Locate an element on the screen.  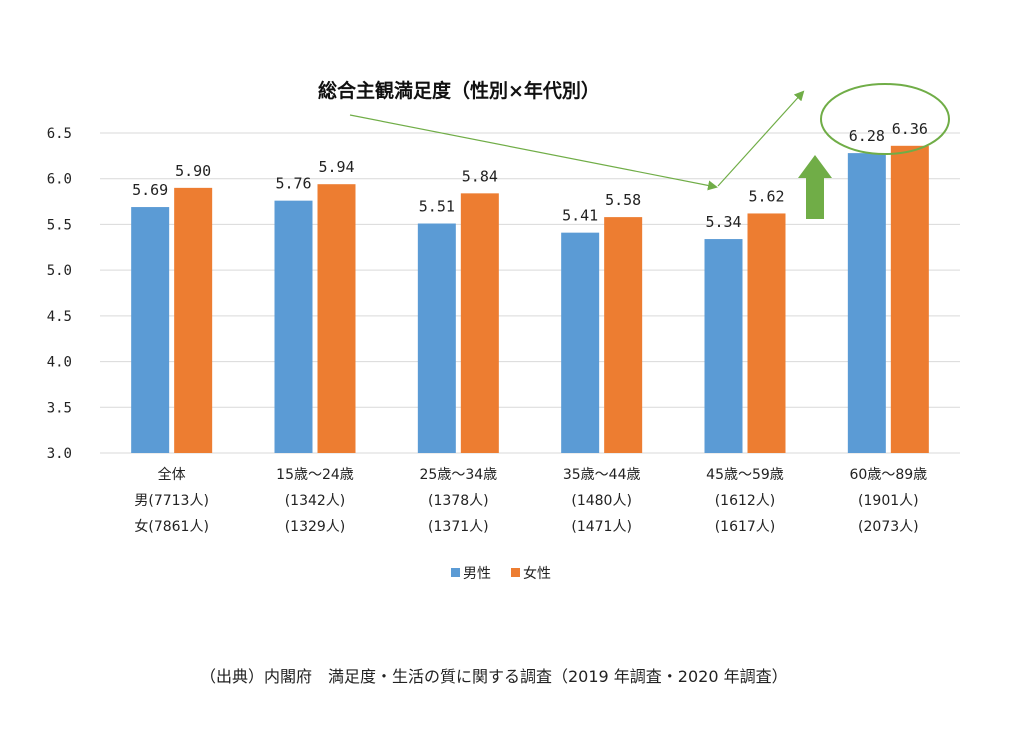
y-tick-label: 4.0 is located at coordinates (59, 363).